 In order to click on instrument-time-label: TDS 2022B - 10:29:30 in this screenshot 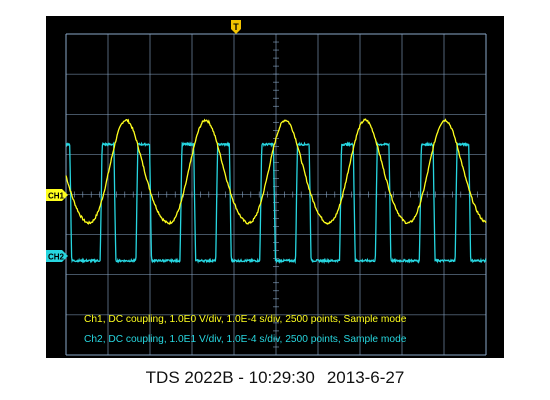, I will do `click(230, 377)`.